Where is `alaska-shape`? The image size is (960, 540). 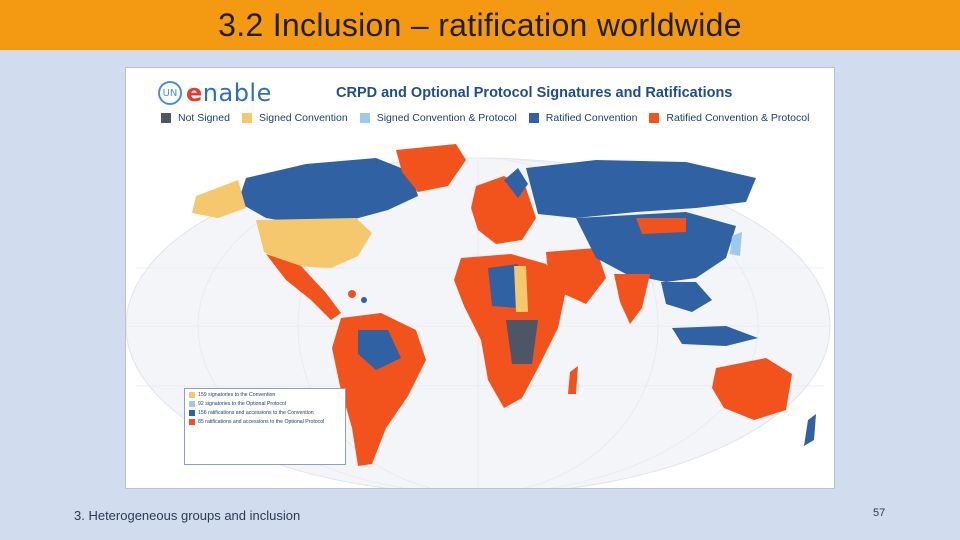 alaska-shape is located at coordinates (219, 199).